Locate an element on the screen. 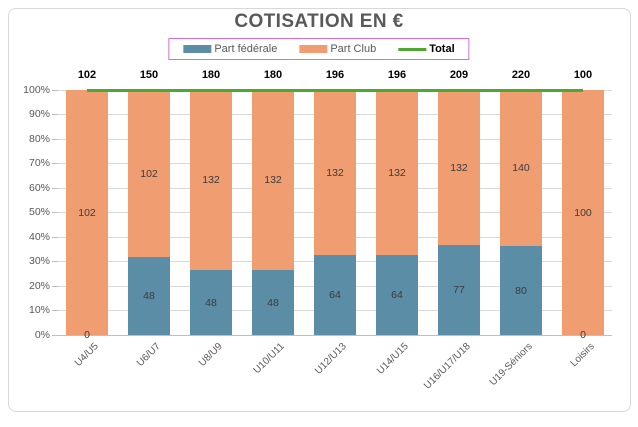 The width and height of the screenshot is (638, 427). y-axis-label: 70% is located at coordinates (39, 163).